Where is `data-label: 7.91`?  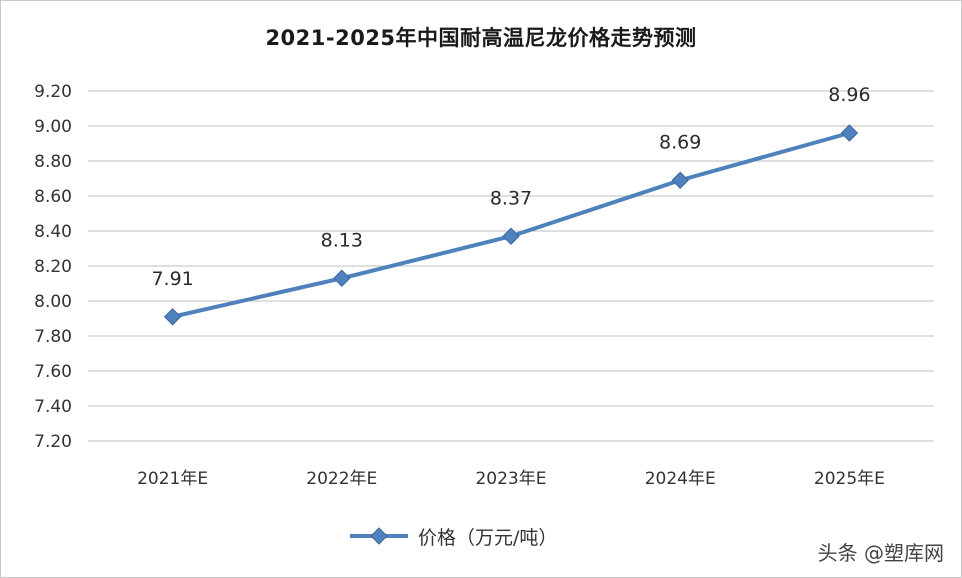 data-label: 7.91 is located at coordinates (172, 279).